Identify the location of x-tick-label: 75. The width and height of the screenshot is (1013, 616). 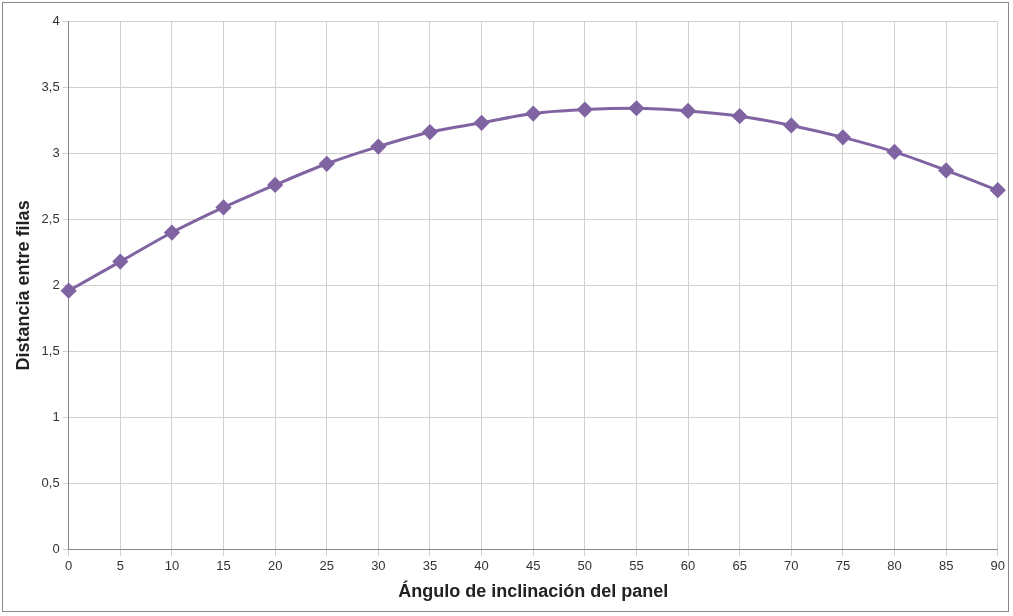
(843, 566).